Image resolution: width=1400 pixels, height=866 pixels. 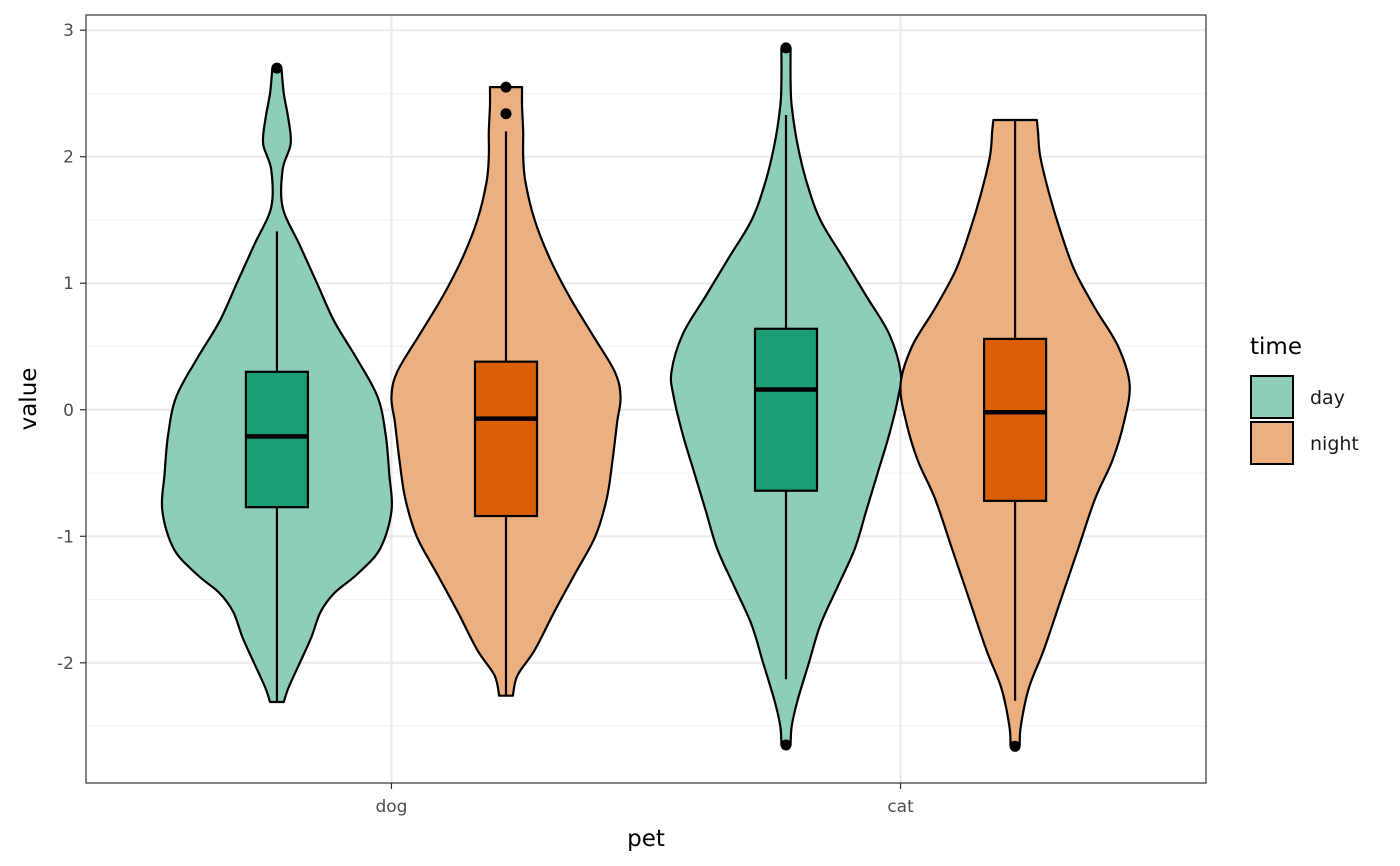 I want to click on x-axis: dog cat, so click(x=644, y=800).